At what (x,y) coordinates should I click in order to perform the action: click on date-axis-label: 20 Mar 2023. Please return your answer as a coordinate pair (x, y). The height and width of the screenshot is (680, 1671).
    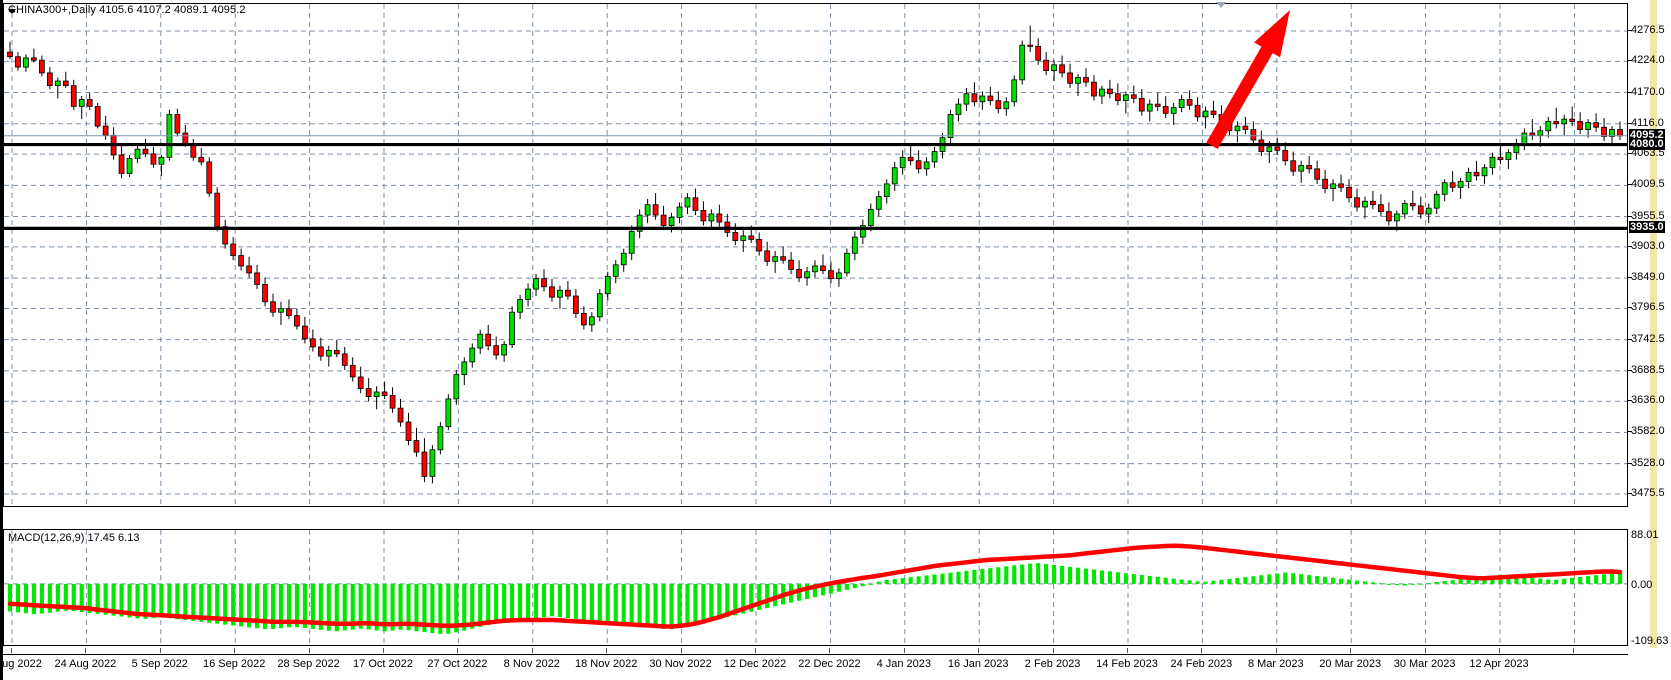
    Looking at the image, I should click on (1350, 664).